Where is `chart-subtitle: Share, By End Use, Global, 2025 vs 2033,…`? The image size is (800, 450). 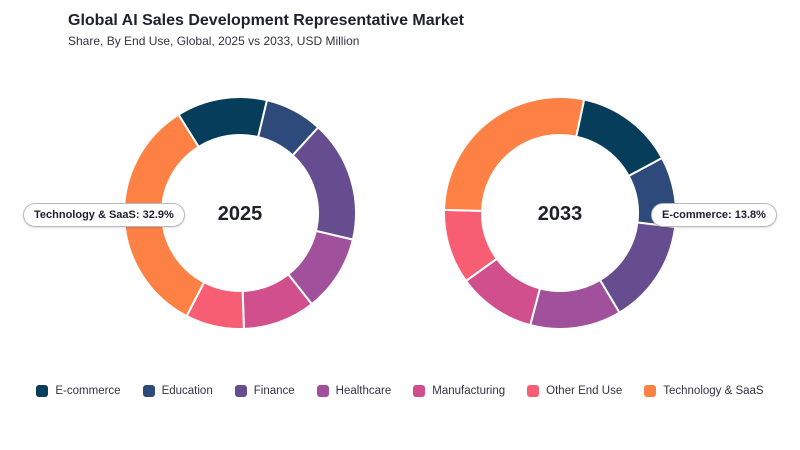
chart-subtitle: Share, By End Use, Global, 2025 vs 2033,… is located at coordinates (214, 41).